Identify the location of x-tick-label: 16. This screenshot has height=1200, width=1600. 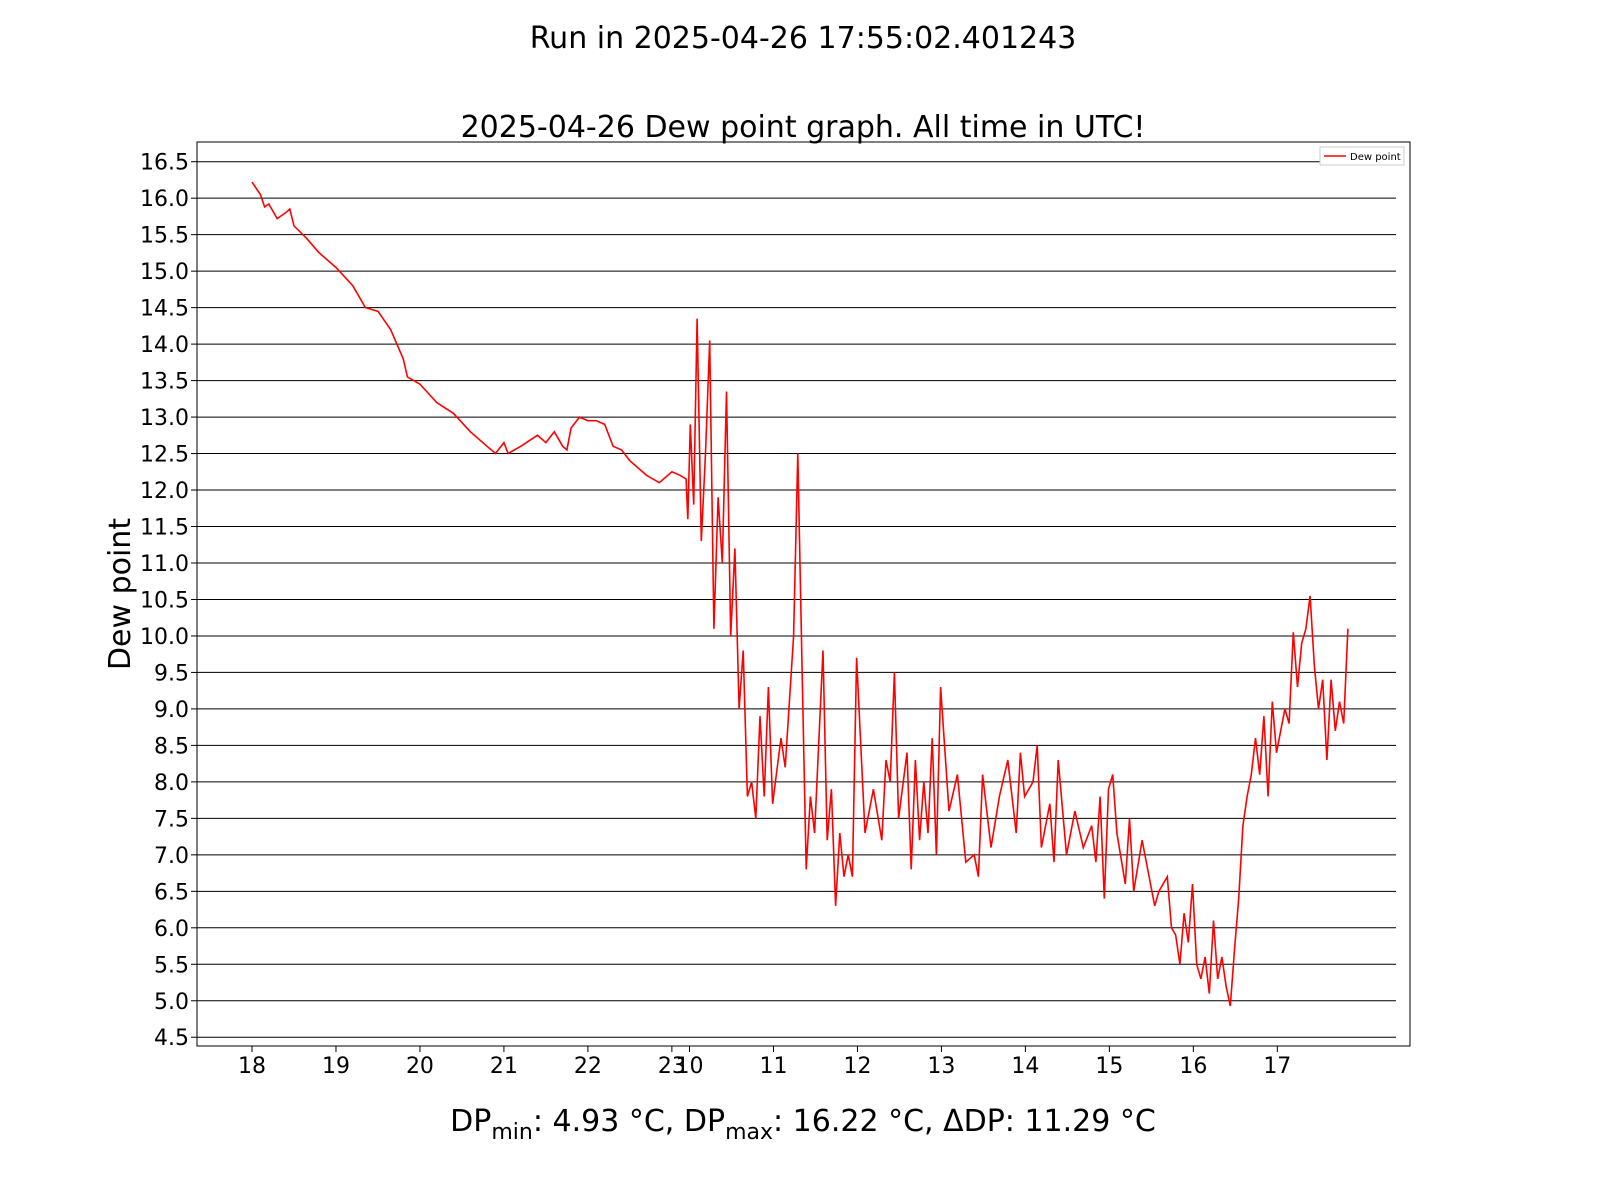
(1193, 1066).